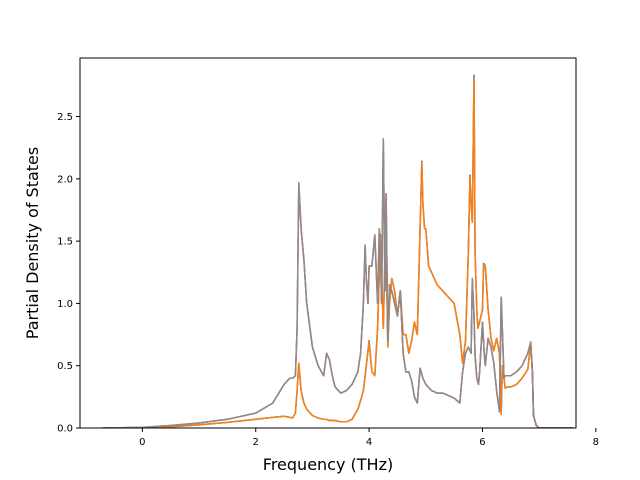 The width and height of the screenshot is (640, 480). What do you see at coordinates (65, 242) in the screenshot?
I see `y-tick-label: 1.5` at bounding box center [65, 242].